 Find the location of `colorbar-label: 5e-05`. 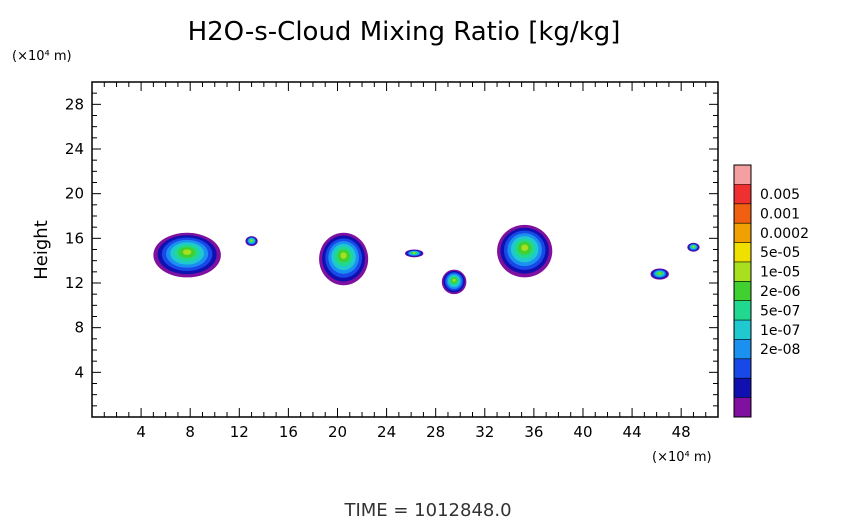

colorbar-label: 5e-05 is located at coordinates (780, 253).